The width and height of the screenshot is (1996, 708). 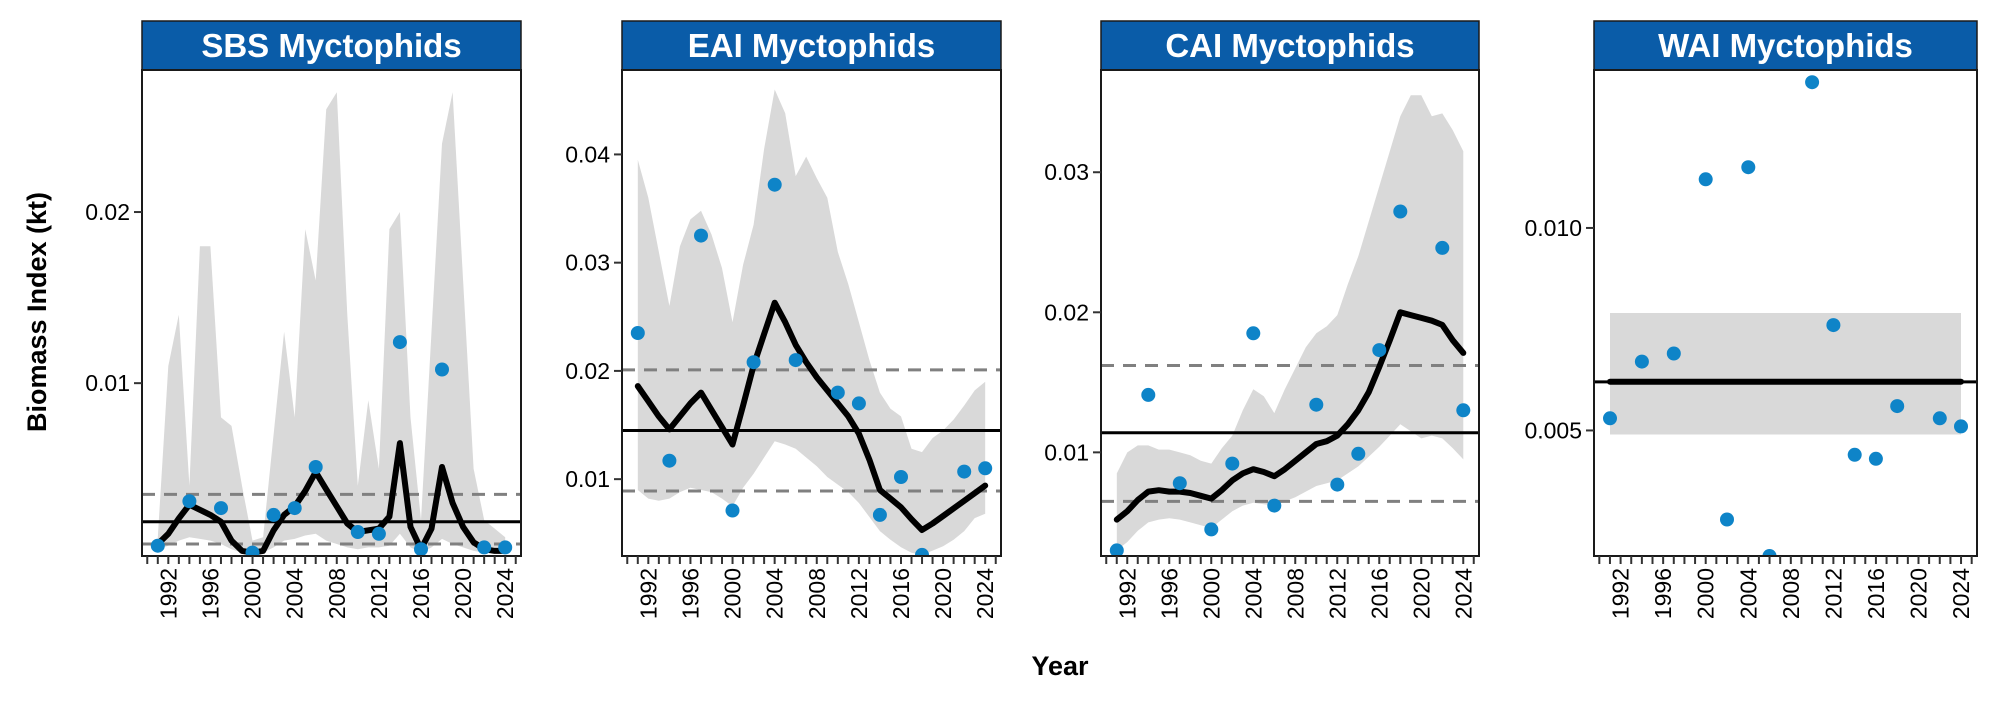 What do you see at coordinates (1553, 228) in the screenshot?
I see `y-tick-label: 0.010` at bounding box center [1553, 228].